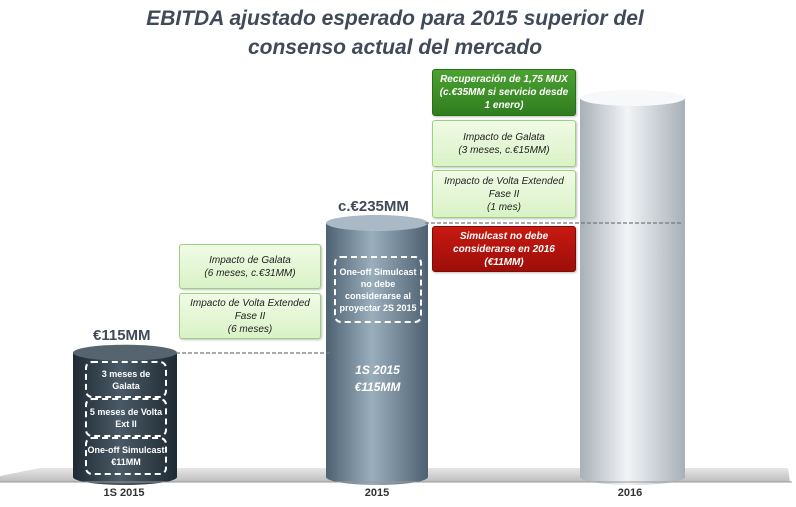  I want to click on box-simulcast-2016-line2: (€11MM), so click(504, 262).